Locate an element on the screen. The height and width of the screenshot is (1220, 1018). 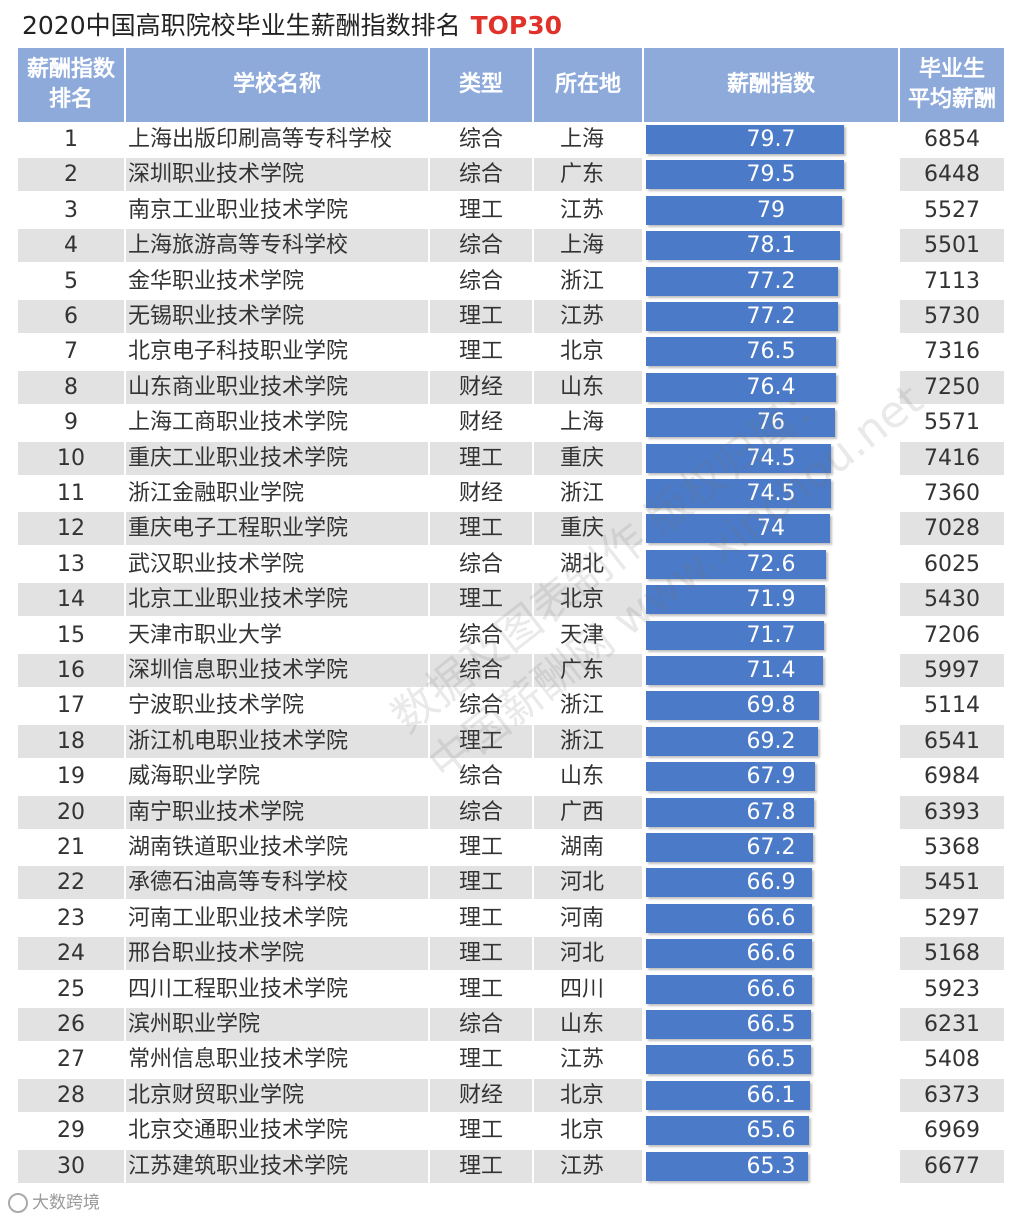
school-name-cell: 承德石油高等专科学校 is located at coordinates (238, 883).